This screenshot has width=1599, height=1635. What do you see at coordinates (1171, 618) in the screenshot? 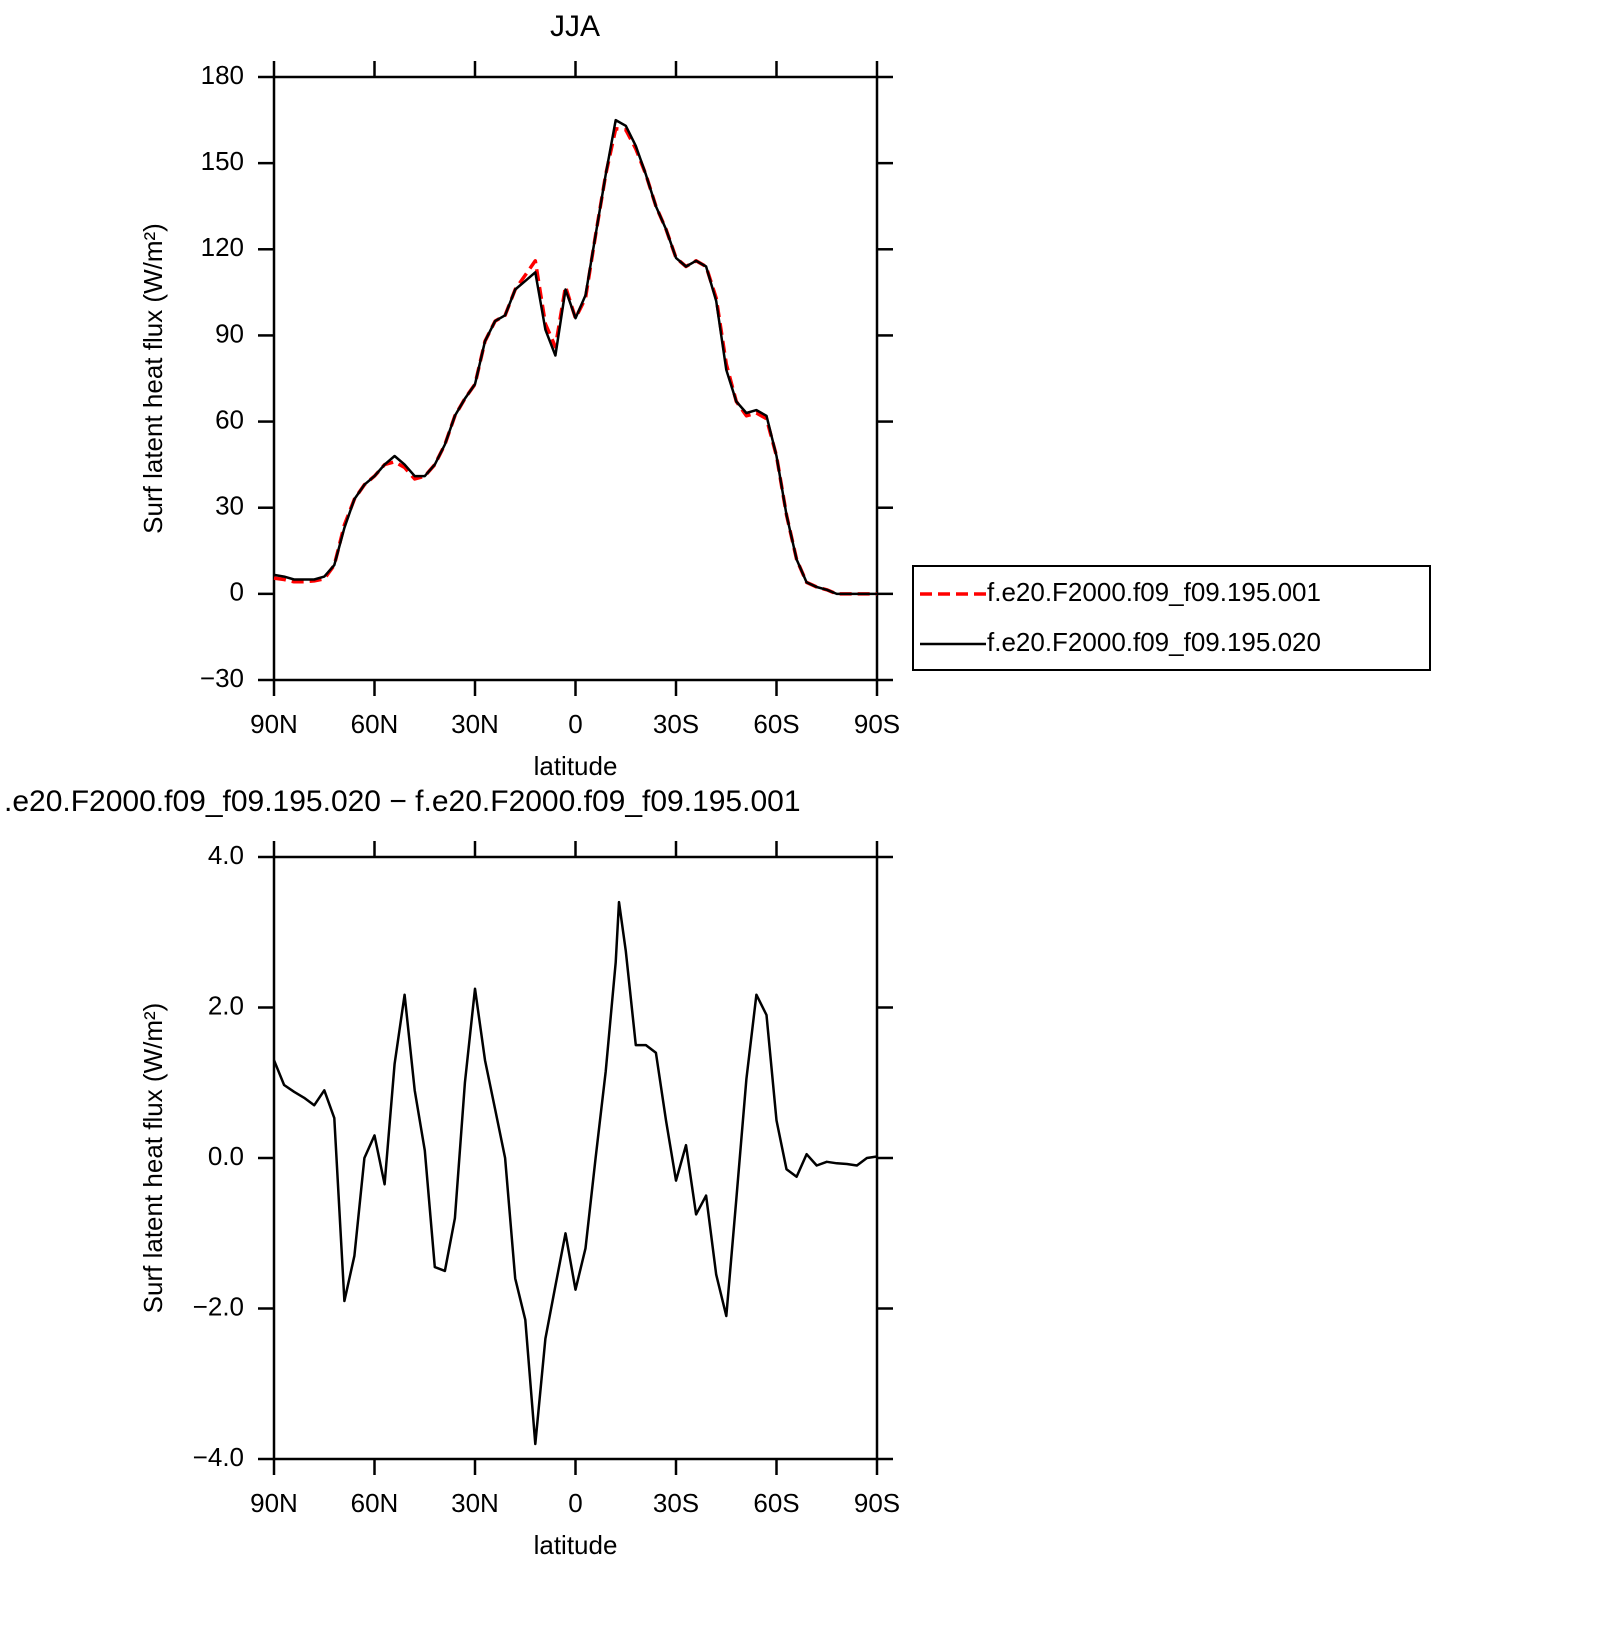
I see `legend-box` at bounding box center [1171, 618].